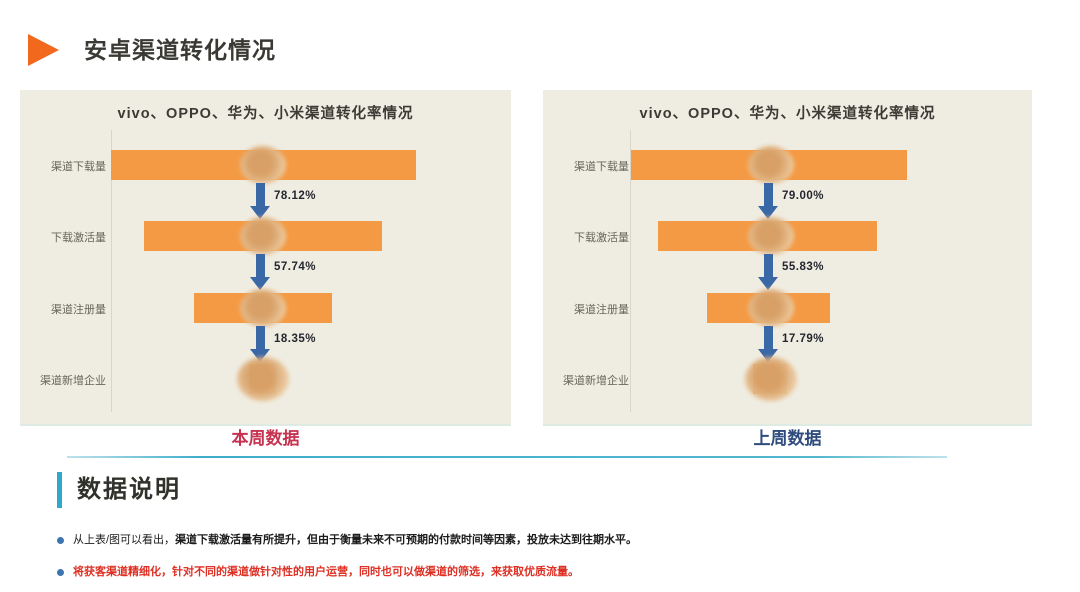 This screenshot has height=592, width=1080. Describe the element at coordinates (787, 438) in the screenshot. I see `caption-last-week: 上周数据` at that location.